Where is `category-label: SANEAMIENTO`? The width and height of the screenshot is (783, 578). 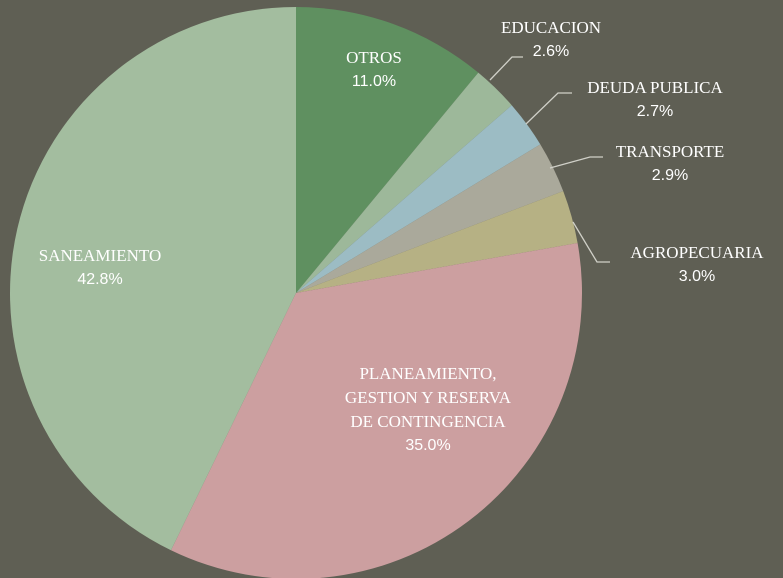 category-label: SANEAMIENTO is located at coordinates (100, 255).